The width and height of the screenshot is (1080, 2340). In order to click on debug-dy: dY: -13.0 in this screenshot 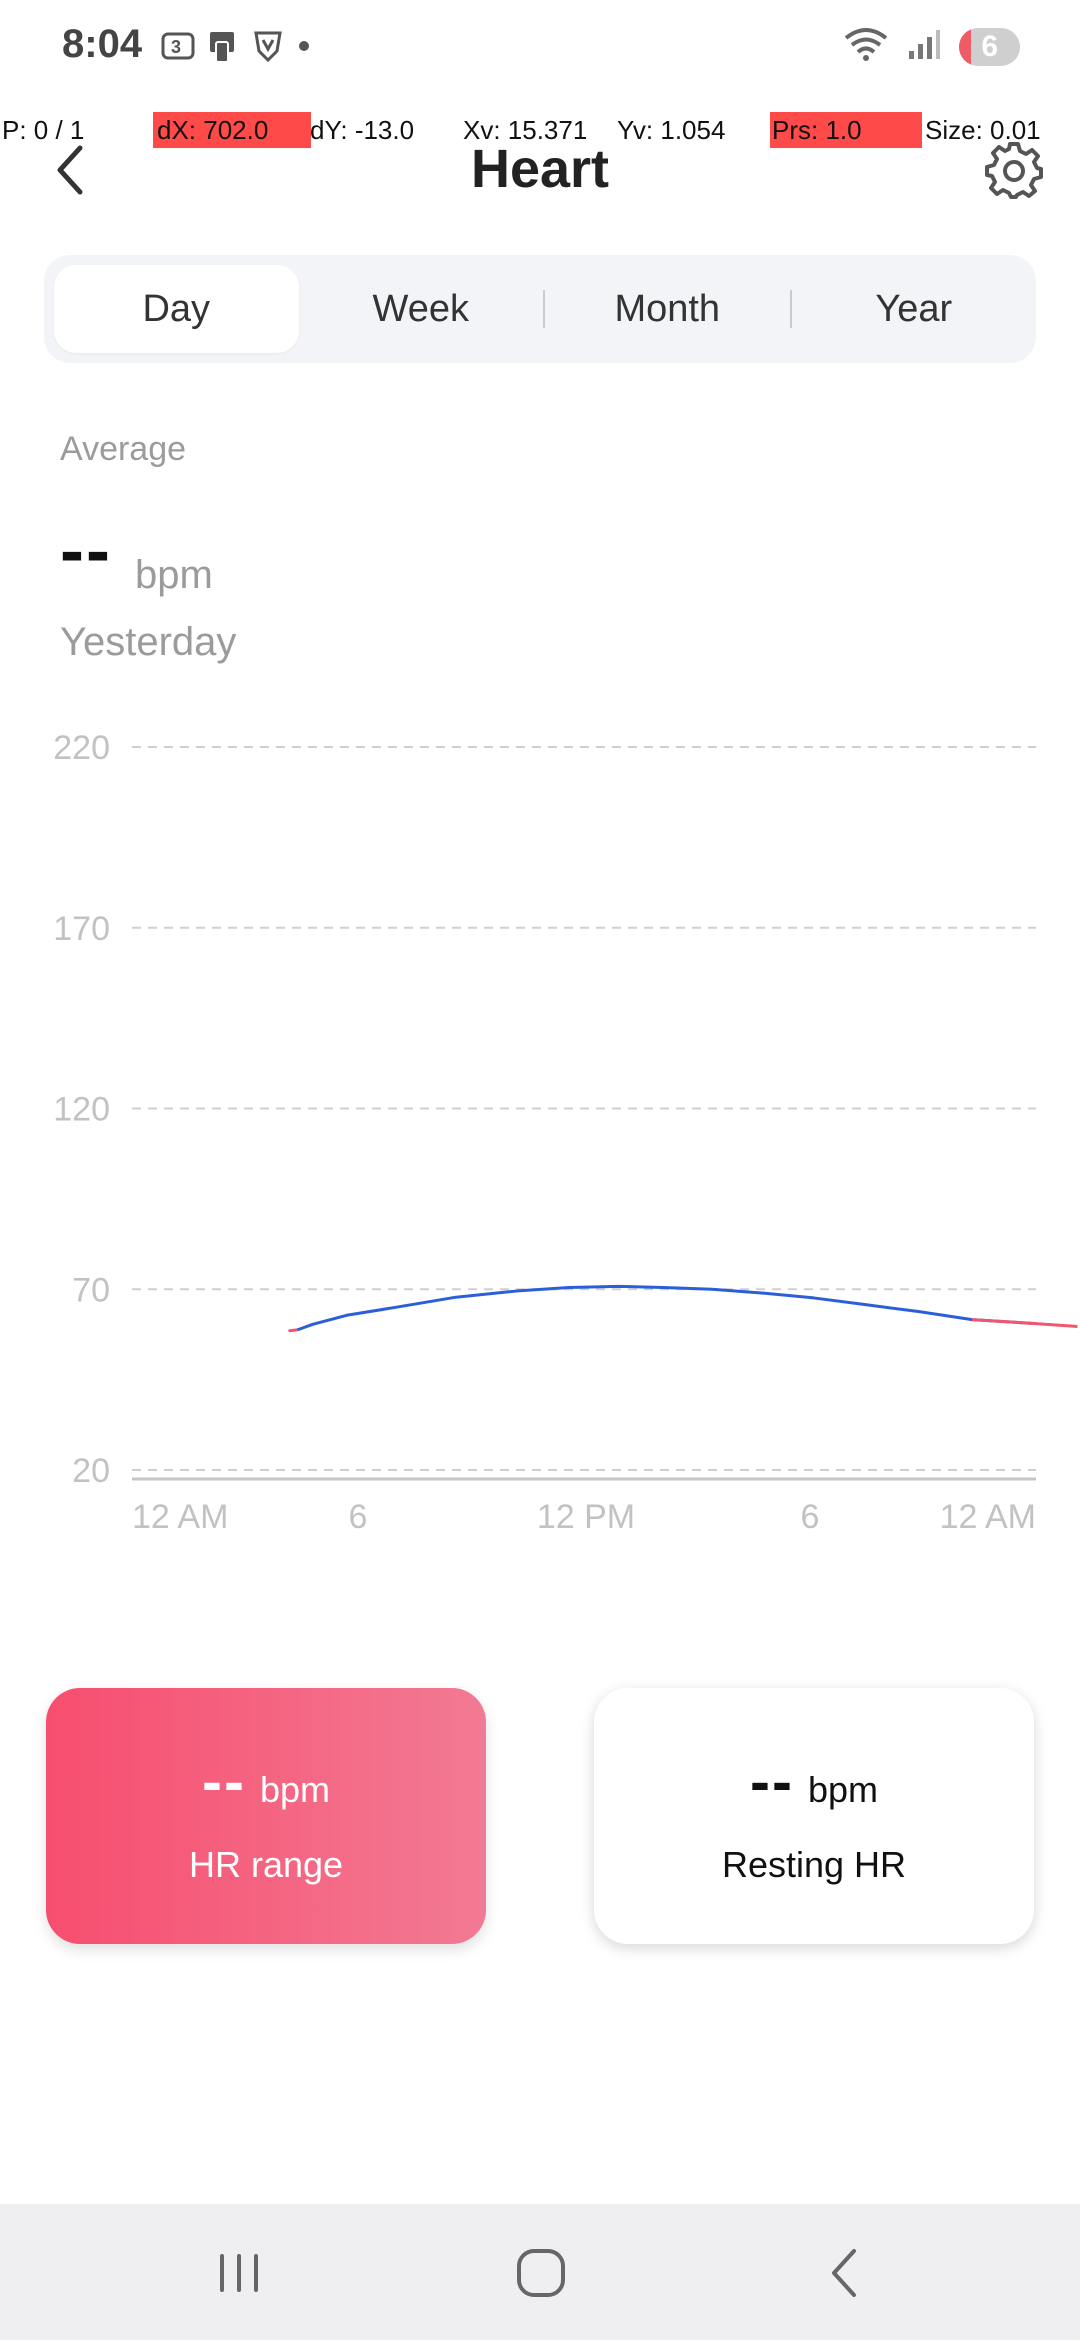, I will do `click(362, 130)`.